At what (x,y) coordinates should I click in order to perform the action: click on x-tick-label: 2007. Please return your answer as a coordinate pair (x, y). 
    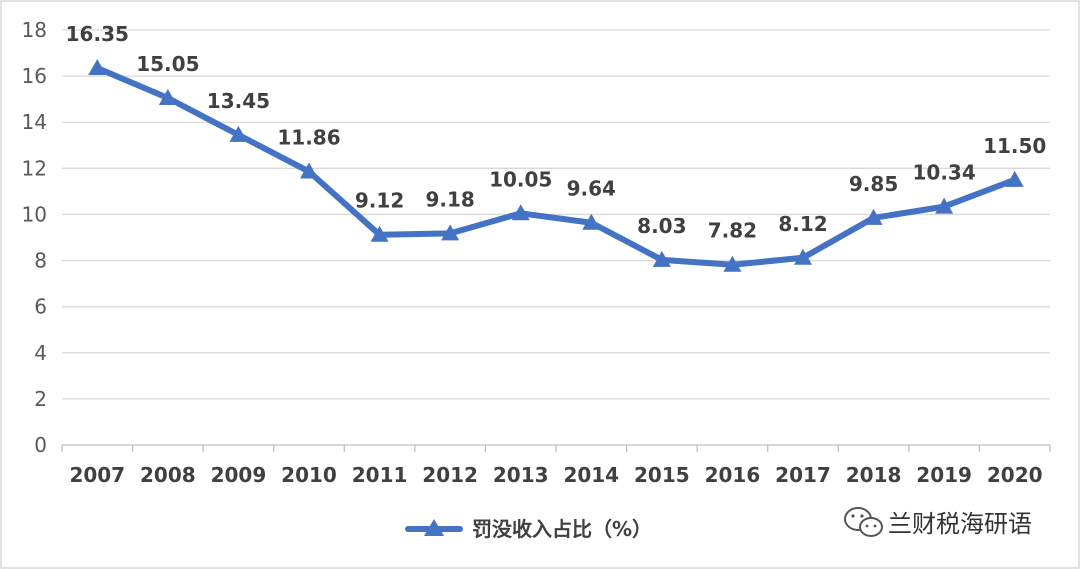
    Looking at the image, I should click on (97, 475).